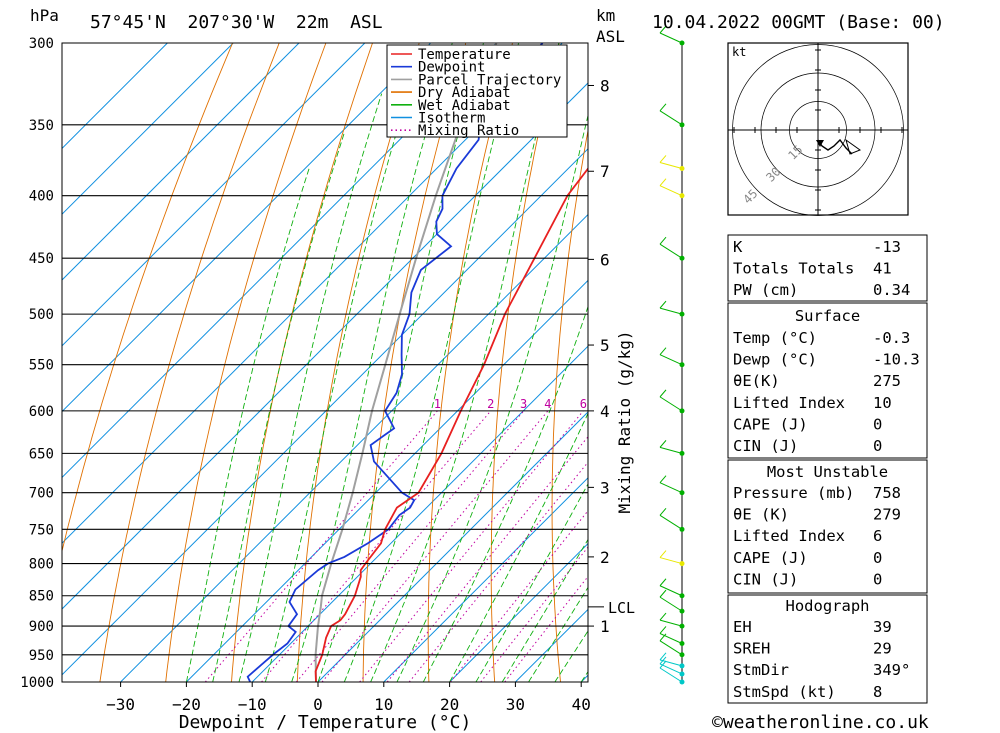  What do you see at coordinates (605, 411) in the screenshot?
I see `km-tick-label: 4` at bounding box center [605, 411].